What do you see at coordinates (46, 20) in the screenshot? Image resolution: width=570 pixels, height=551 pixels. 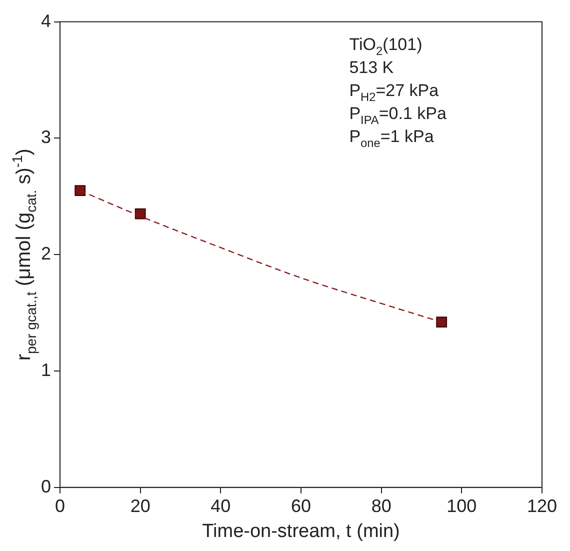 I see `y-tick-label: 4` at bounding box center [46, 20].